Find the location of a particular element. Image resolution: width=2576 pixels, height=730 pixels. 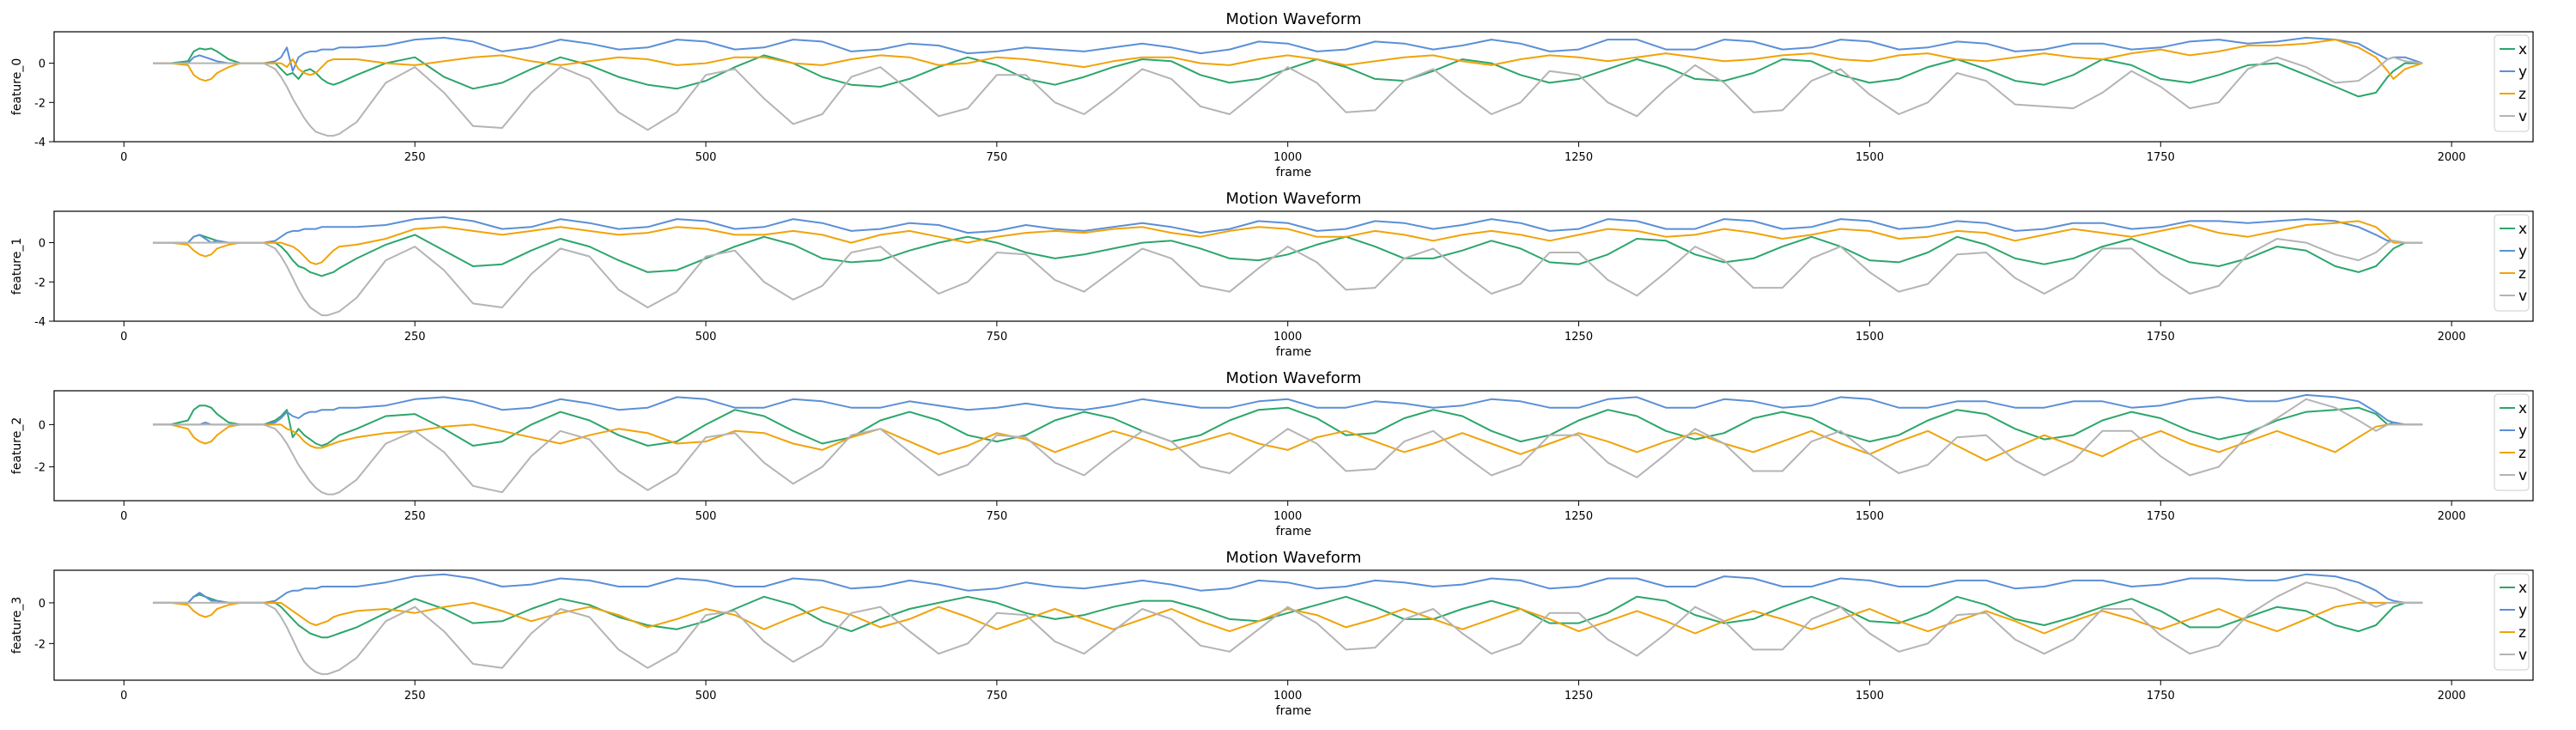

y-axis-label: feature_3 is located at coordinates (17, 625).